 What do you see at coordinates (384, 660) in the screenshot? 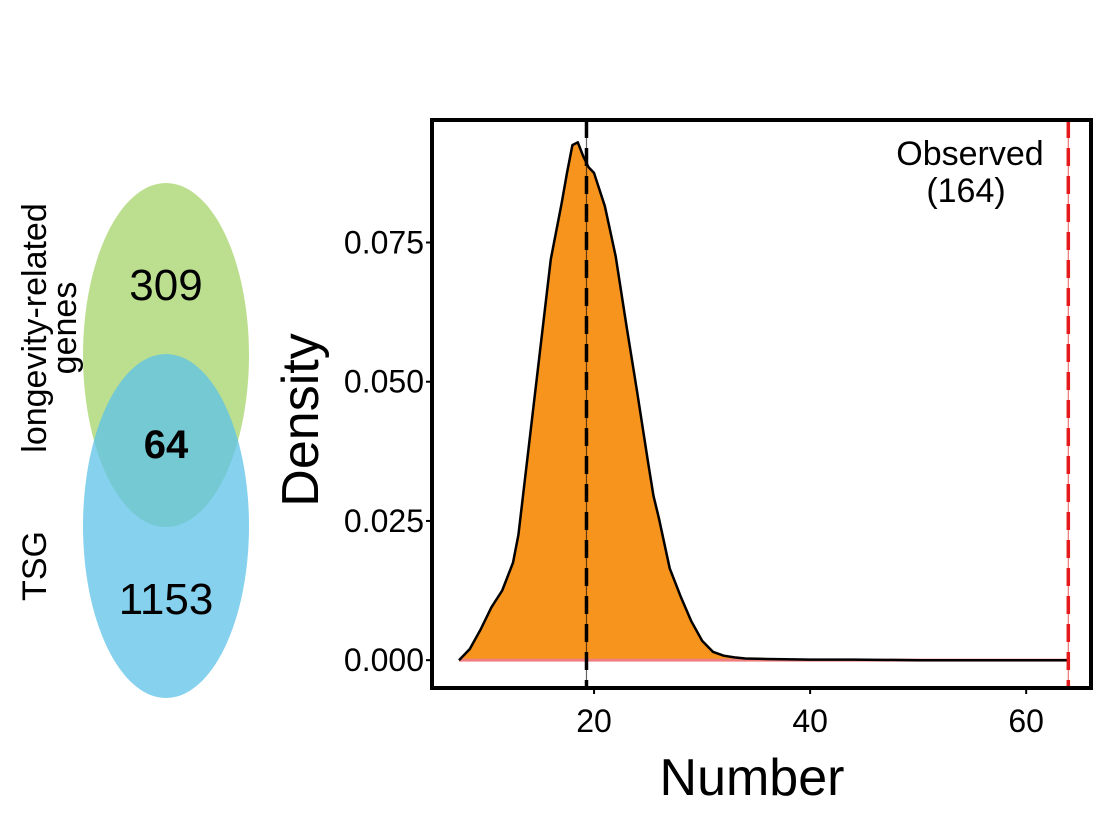
I see `y-tick-label: 0.000` at bounding box center [384, 660].